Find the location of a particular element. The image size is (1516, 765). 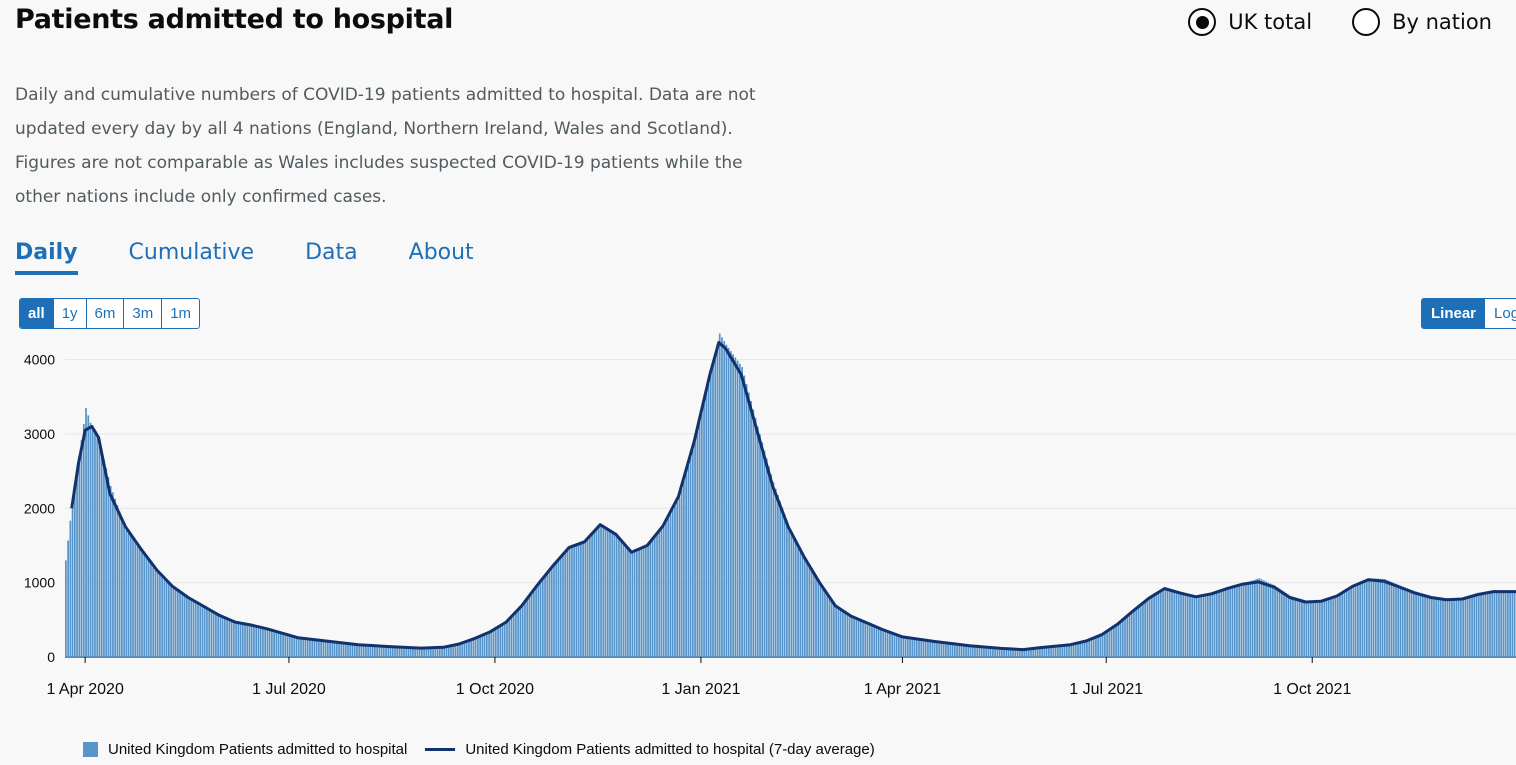

range-all-button: all is located at coordinates (36, 313).